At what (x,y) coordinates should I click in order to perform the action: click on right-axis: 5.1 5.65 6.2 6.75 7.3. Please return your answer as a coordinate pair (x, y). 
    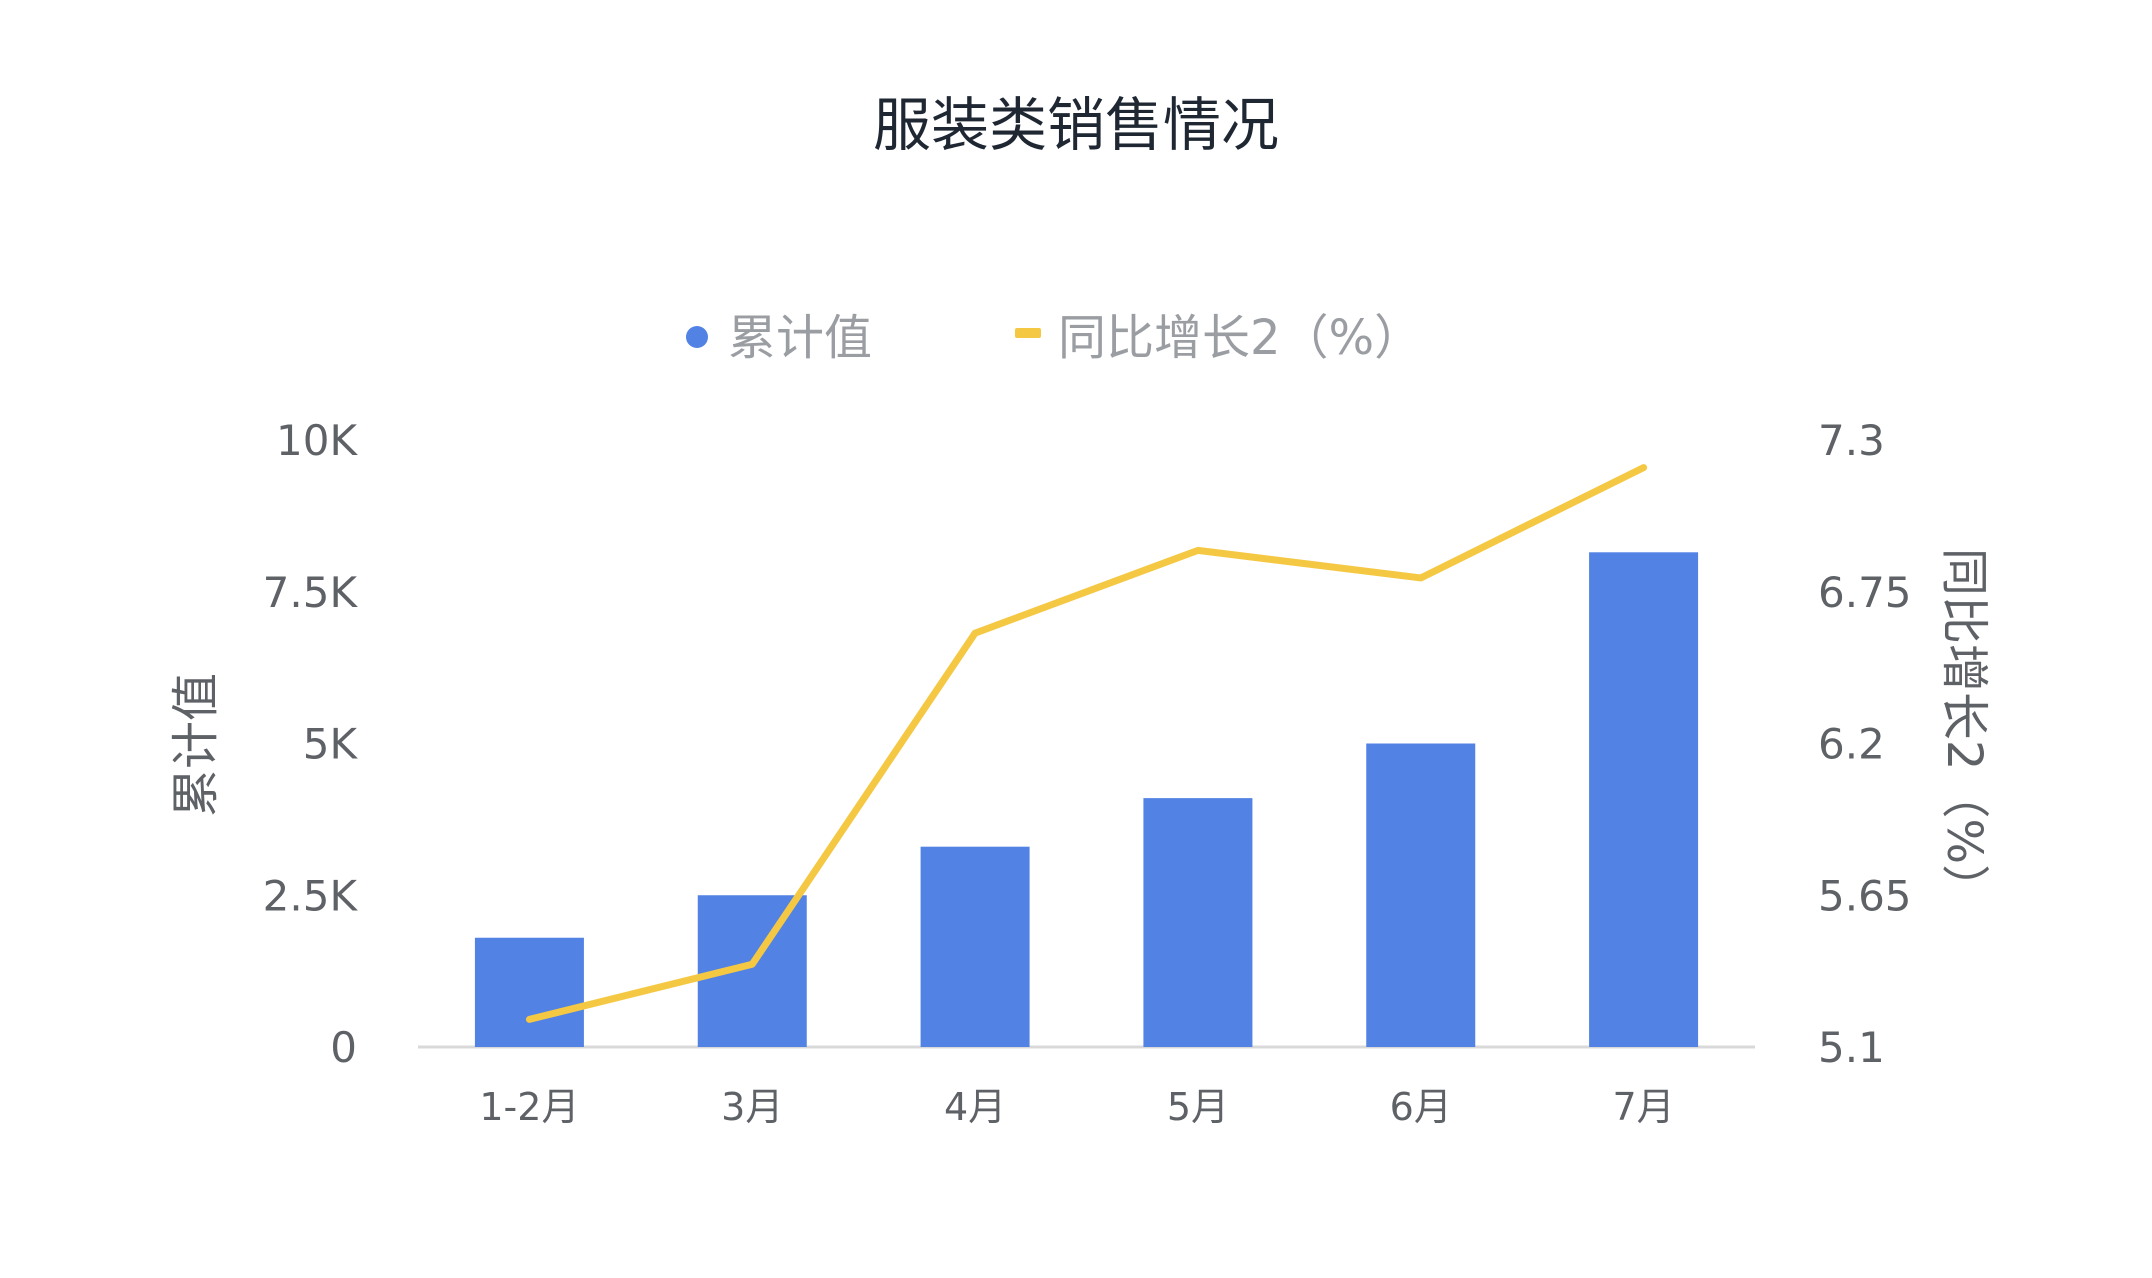
    Looking at the image, I should click on (1865, 744).